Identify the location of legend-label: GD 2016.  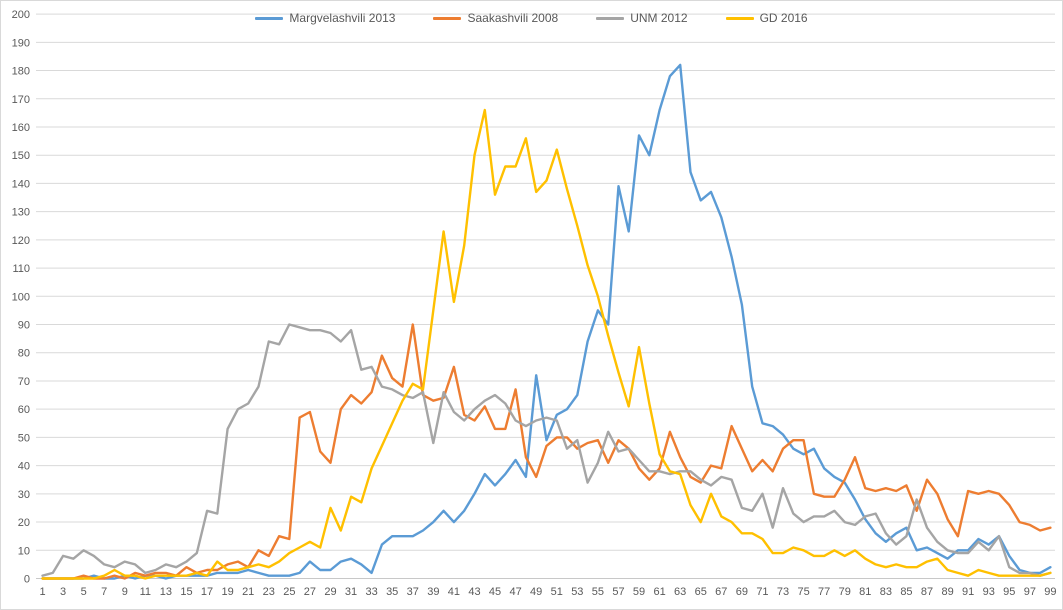
(783, 18).